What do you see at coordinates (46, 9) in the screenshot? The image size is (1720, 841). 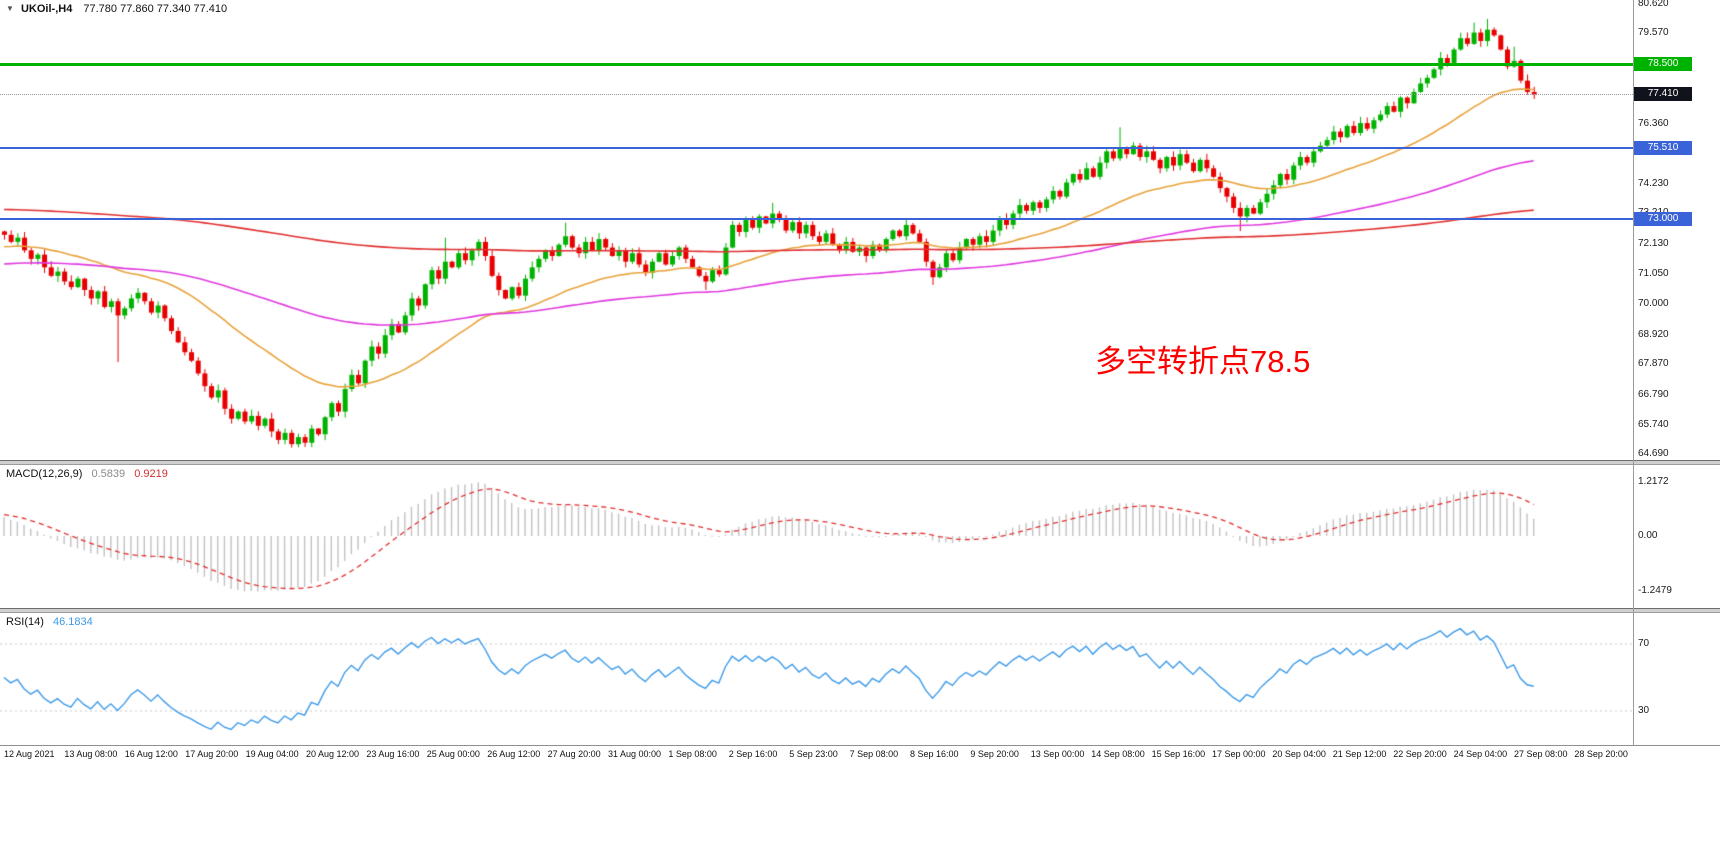 I see `symbol-title: UKOil-,H4` at bounding box center [46, 9].